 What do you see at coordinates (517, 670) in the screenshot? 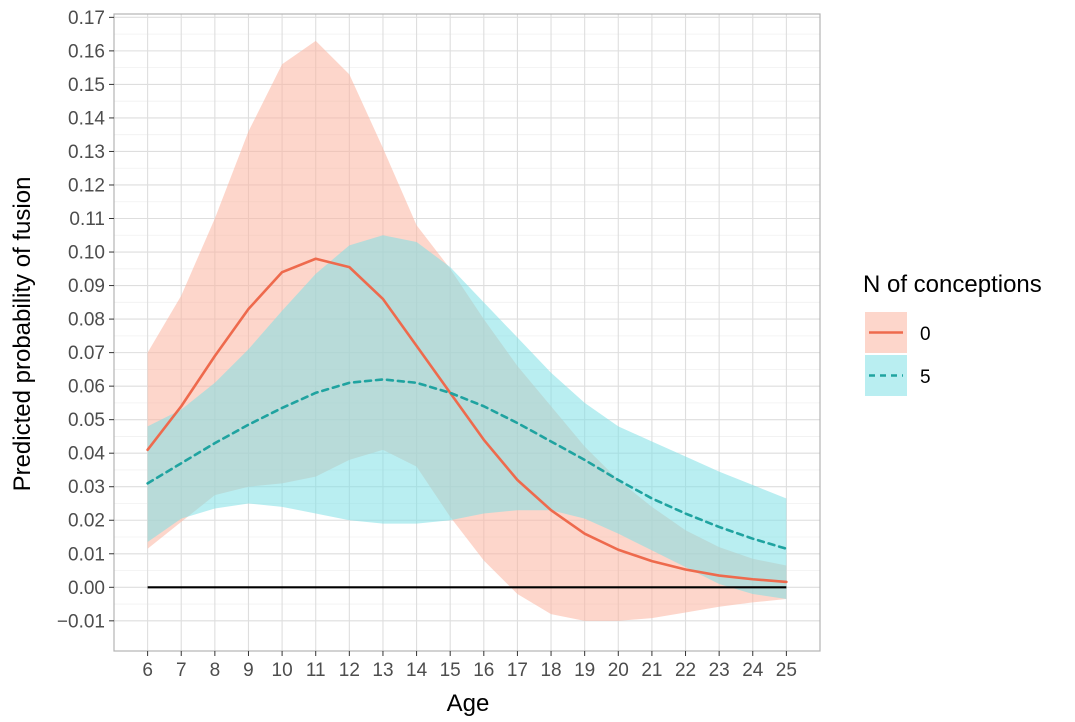
I see `x-tick-label: 17` at bounding box center [517, 670].